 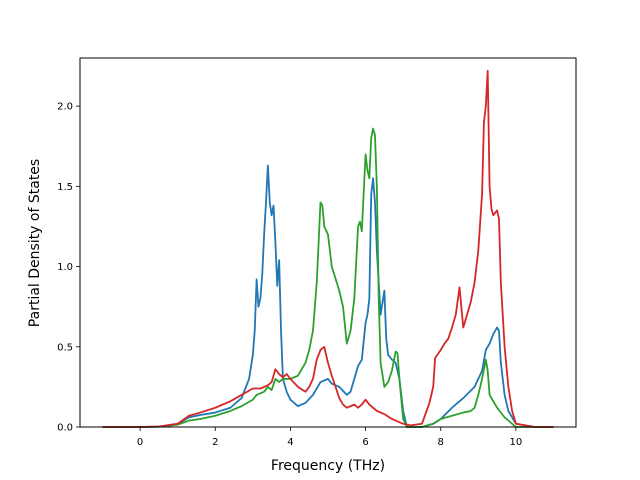 What do you see at coordinates (65, 187) in the screenshot?
I see `y-tick-label: 1.5` at bounding box center [65, 187].